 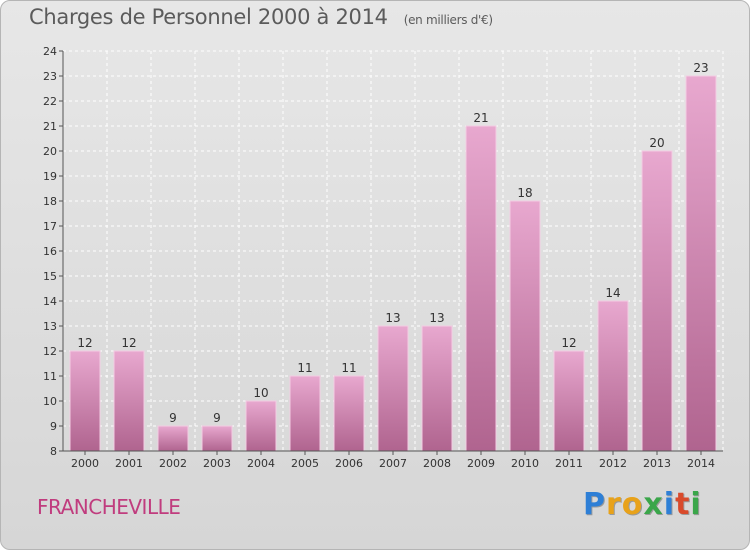 What do you see at coordinates (448, 20) in the screenshot?
I see `chart-subtitle: (en milliers d'€)` at bounding box center [448, 20].